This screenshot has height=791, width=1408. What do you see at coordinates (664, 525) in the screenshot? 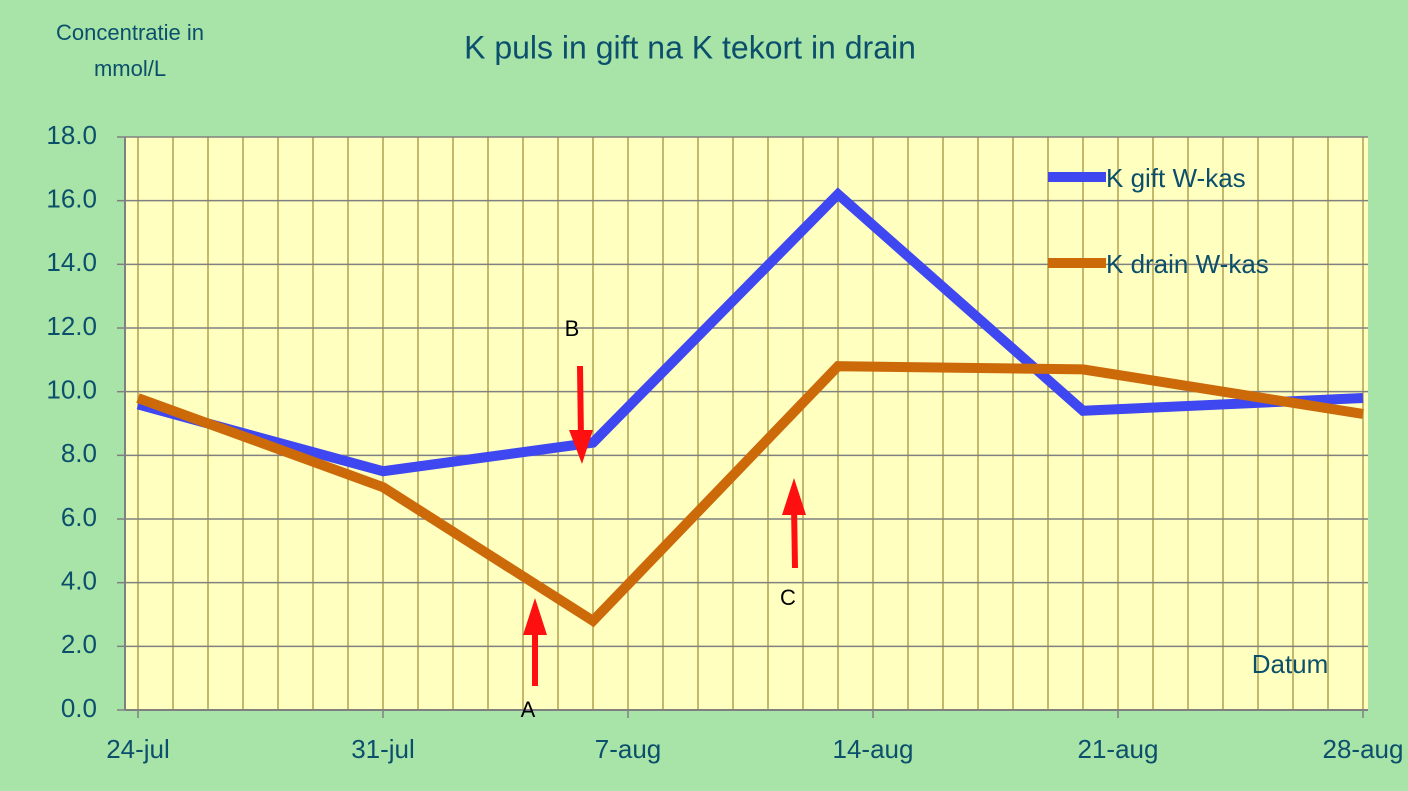
I see `annotation-arrows` at bounding box center [664, 525].